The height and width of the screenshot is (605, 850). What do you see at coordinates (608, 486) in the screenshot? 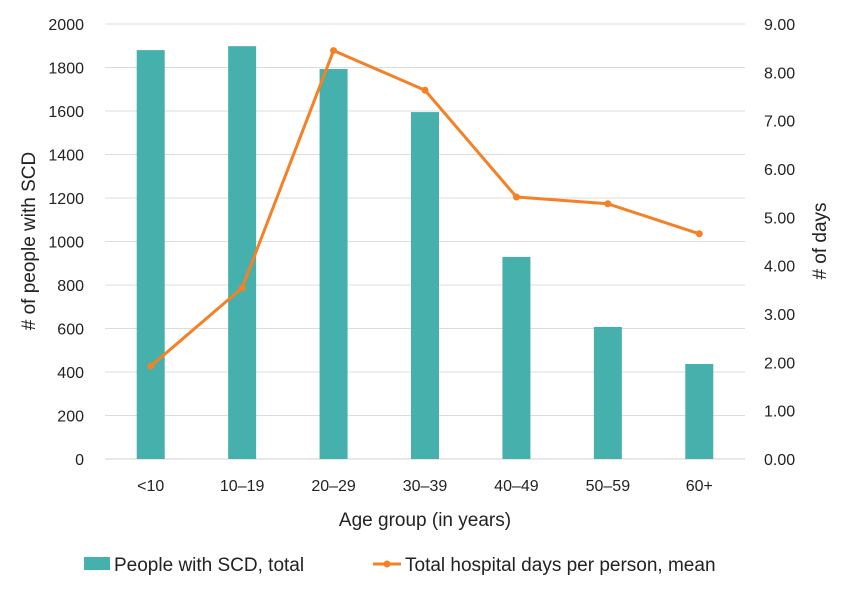
I see `x-tick-label: 50–59` at bounding box center [608, 486].